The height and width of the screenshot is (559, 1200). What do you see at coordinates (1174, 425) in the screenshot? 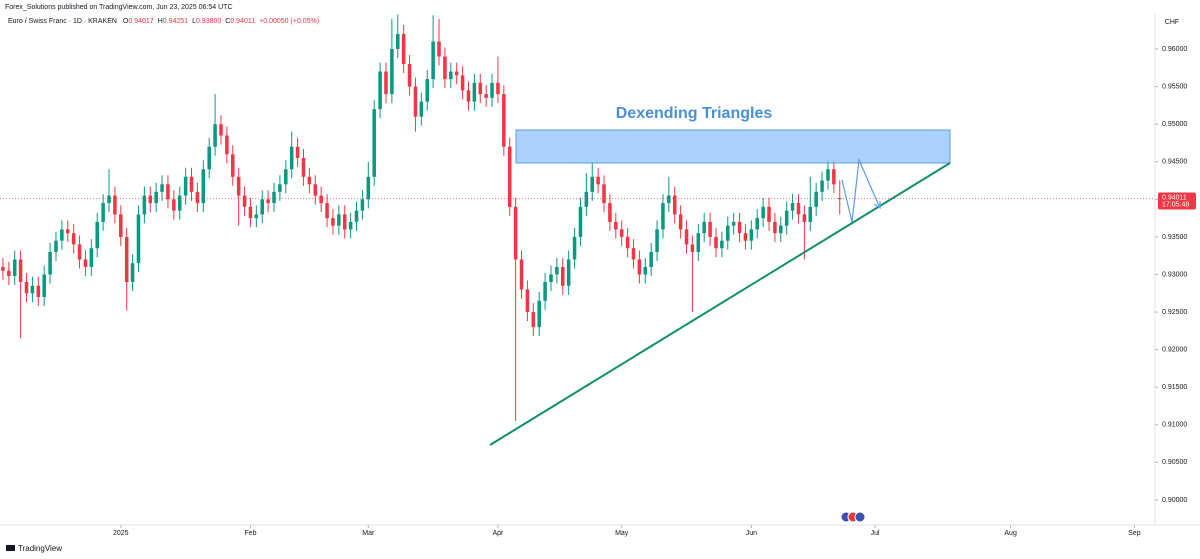
I see `y-tick-label: 0.91000` at bounding box center [1174, 425].